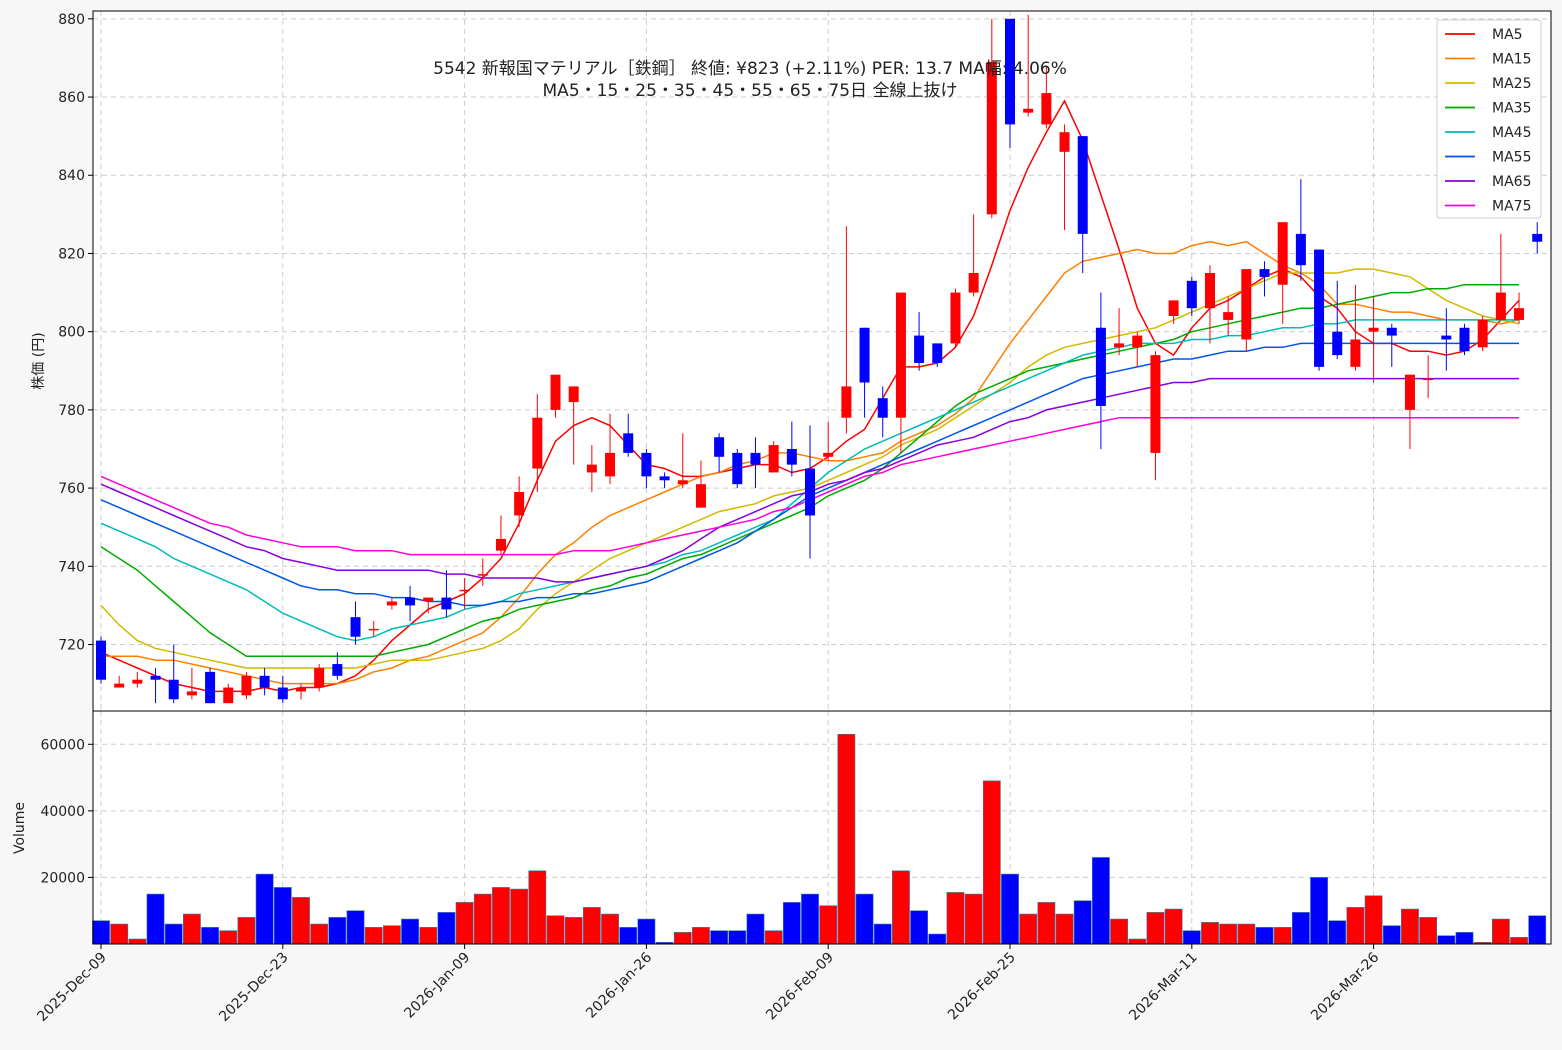  What do you see at coordinates (39, 360) in the screenshot?
I see `price-y-axis-label: 株価 (円)` at bounding box center [39, 360].